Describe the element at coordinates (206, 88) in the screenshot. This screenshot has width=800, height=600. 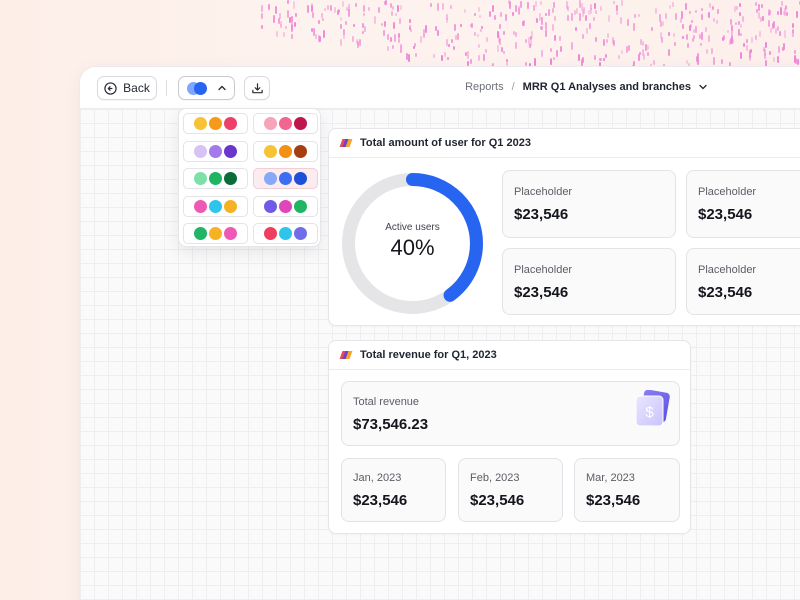
I see `color-theme-button` at that location.